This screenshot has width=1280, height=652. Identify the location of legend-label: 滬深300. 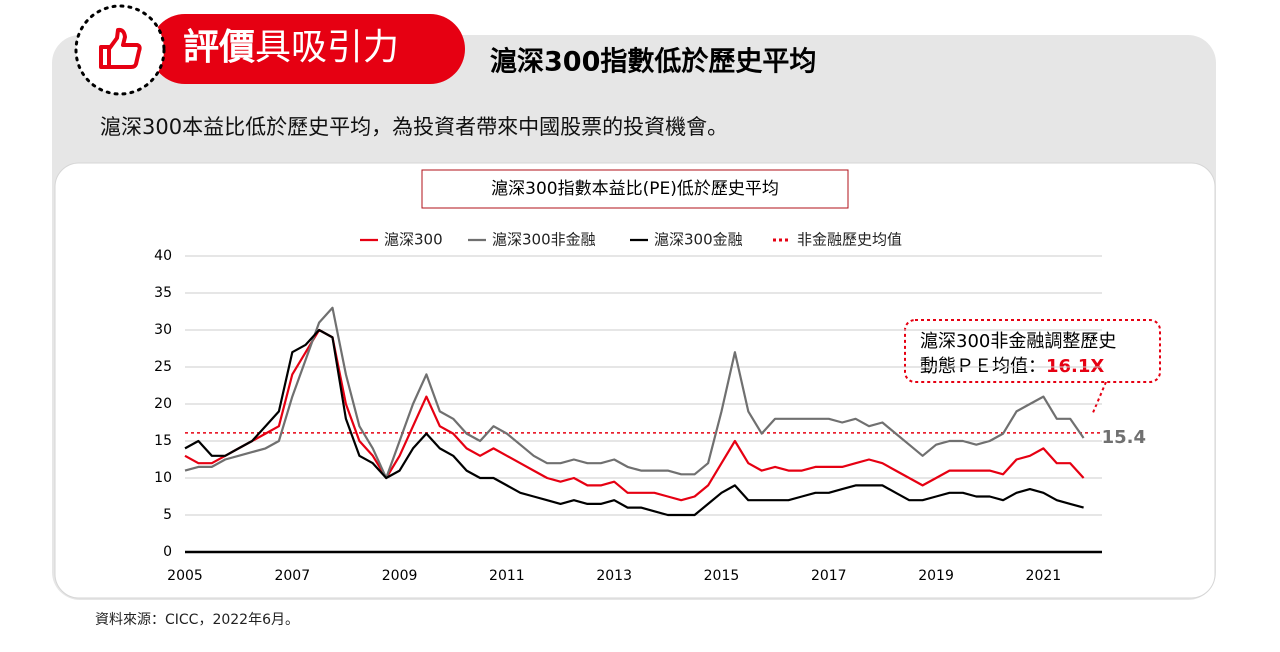
(413, 240).